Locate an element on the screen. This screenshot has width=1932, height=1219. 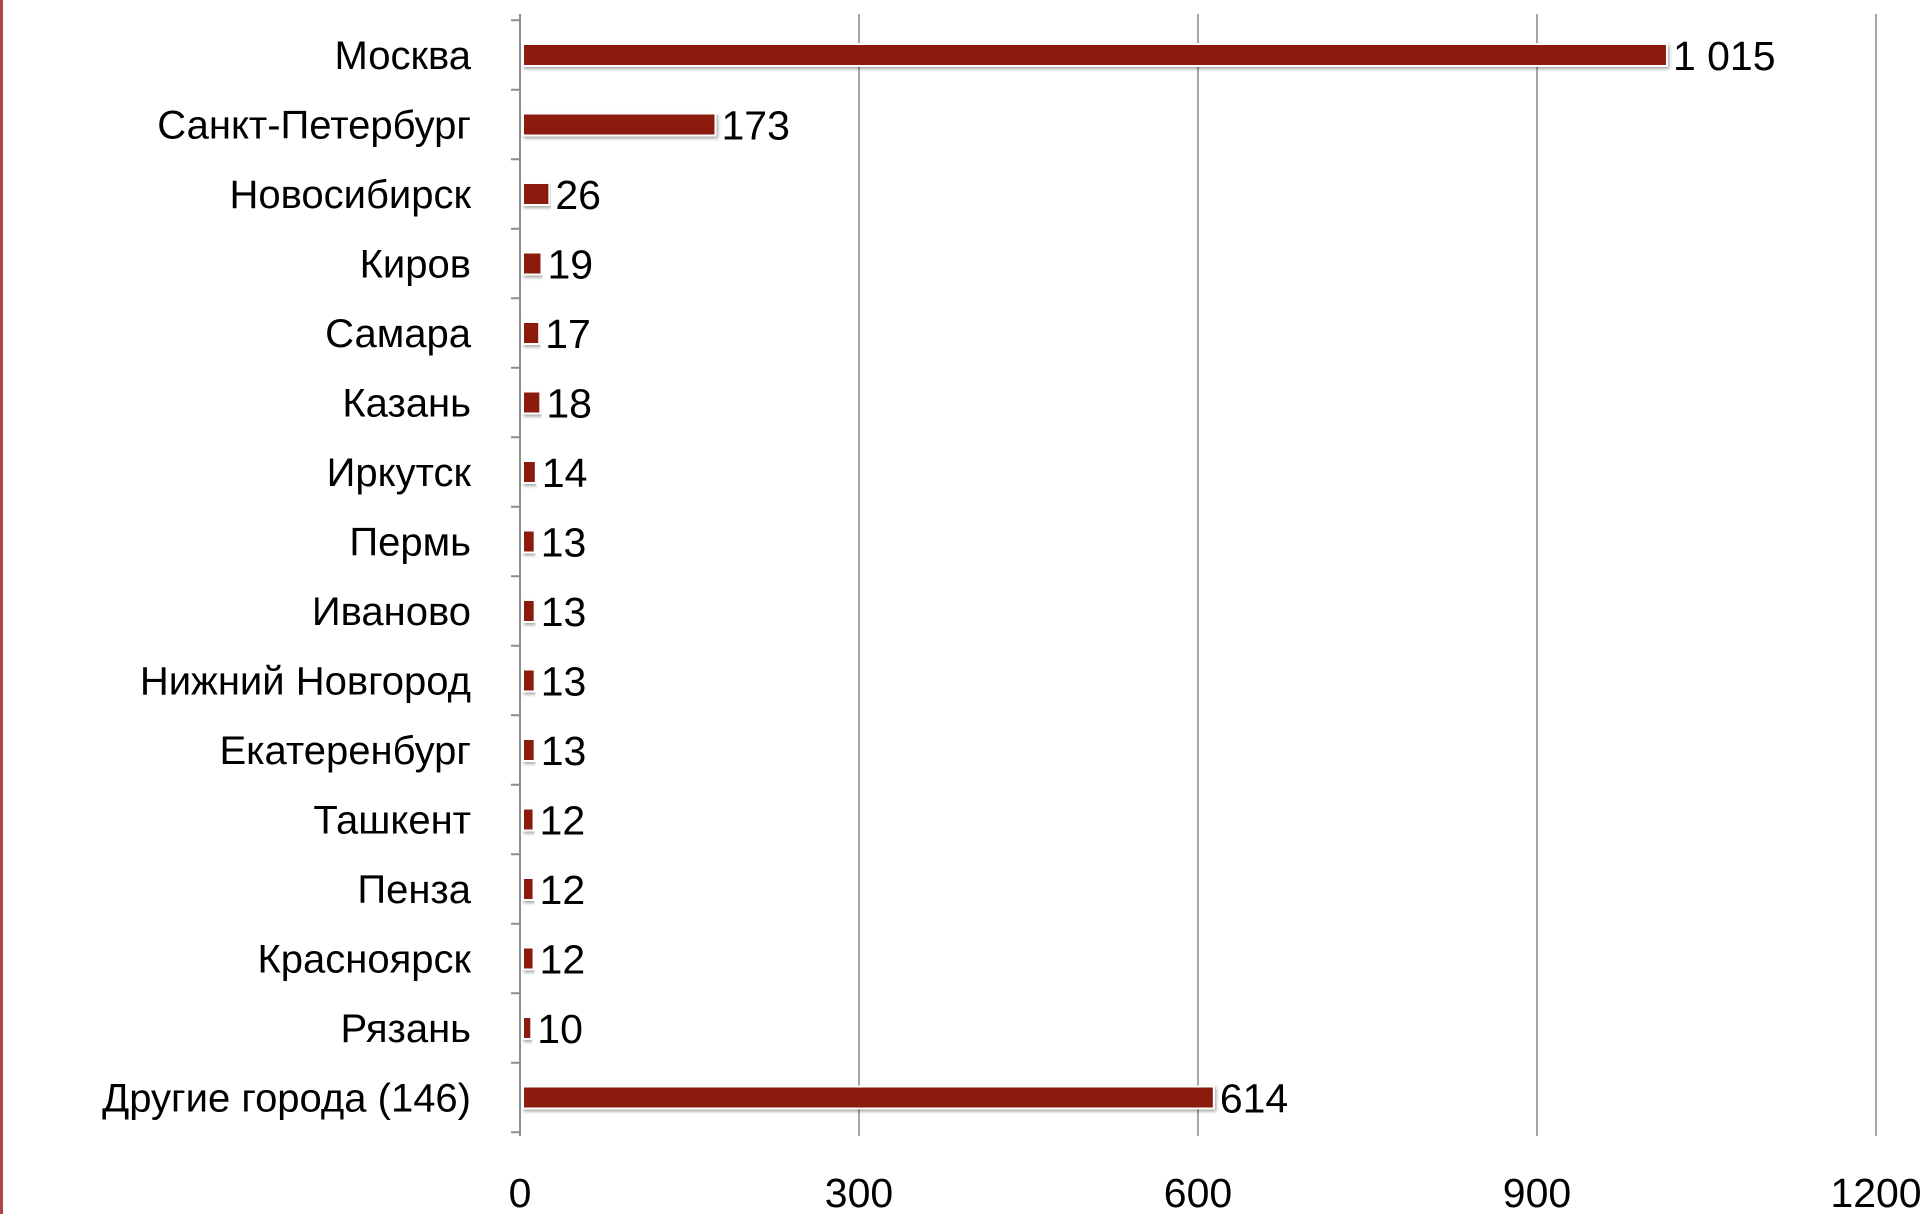
category-label: Красноярск is located at coordinates (364, 960).